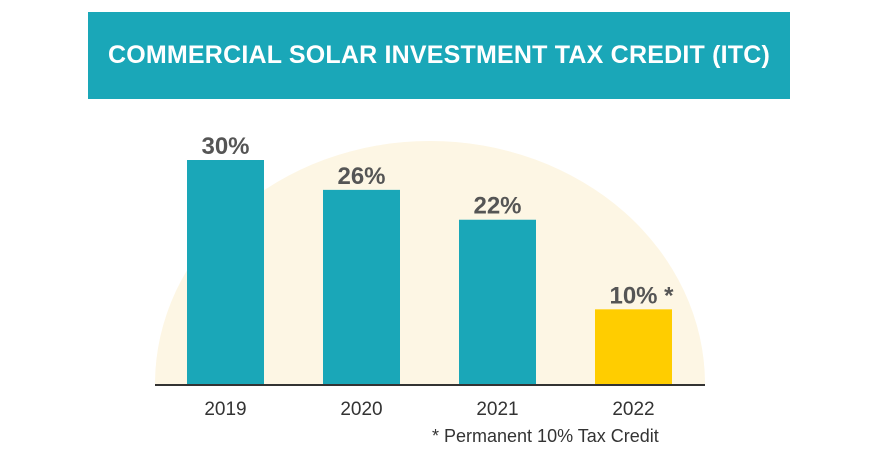  Describe the element at coordinates (225, 272) in the screenshot. I see `bar-2019` at that location.